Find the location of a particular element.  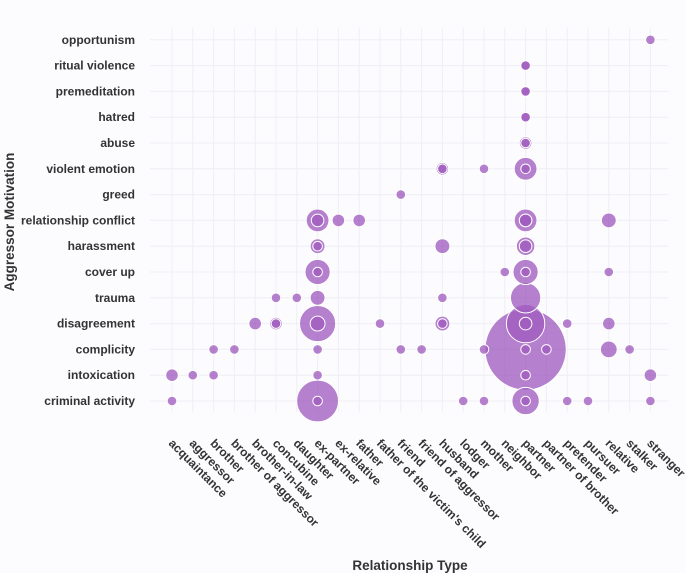

y-tick-label: premeditation is located at coordinates (95, 91).